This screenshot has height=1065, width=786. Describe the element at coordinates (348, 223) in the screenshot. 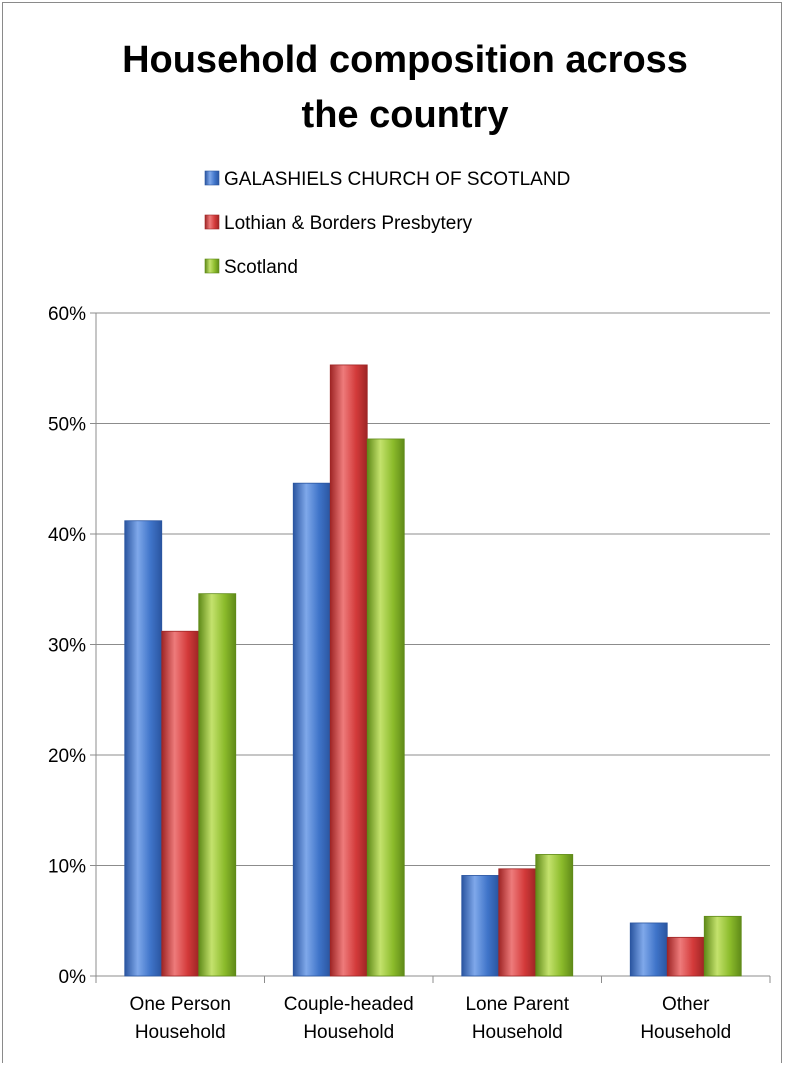

I see `legend-label-2: Lothian & Borders Presbytery` at that location.